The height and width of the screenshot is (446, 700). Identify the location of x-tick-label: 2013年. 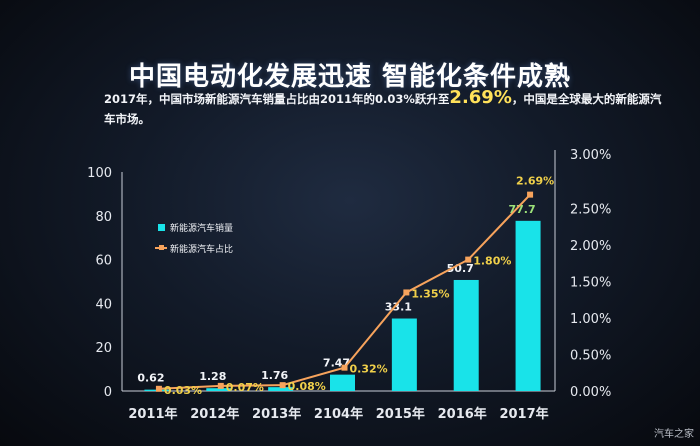
(276, 414).